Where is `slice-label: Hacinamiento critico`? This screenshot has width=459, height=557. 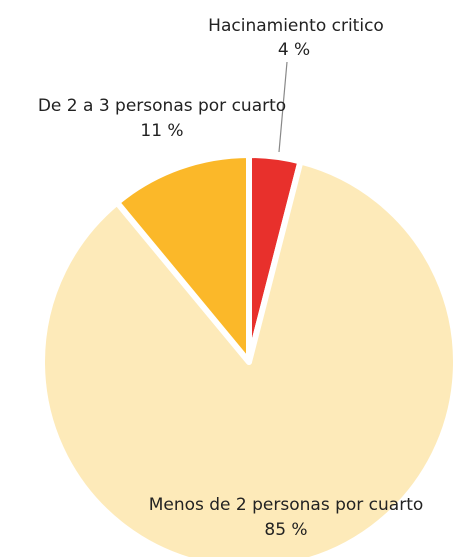
slice-label: Hacinamiento critico is located at coordinates (296, 26).